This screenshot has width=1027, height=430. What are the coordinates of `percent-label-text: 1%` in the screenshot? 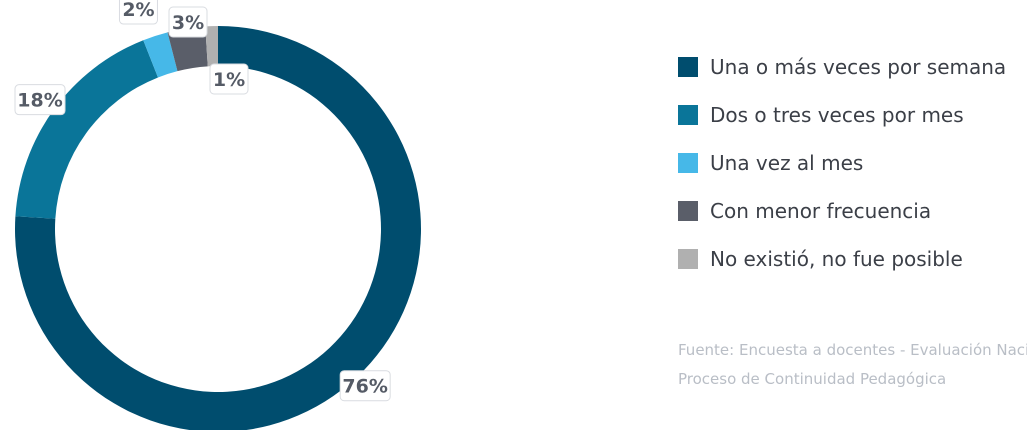 It's located at (229, 80).